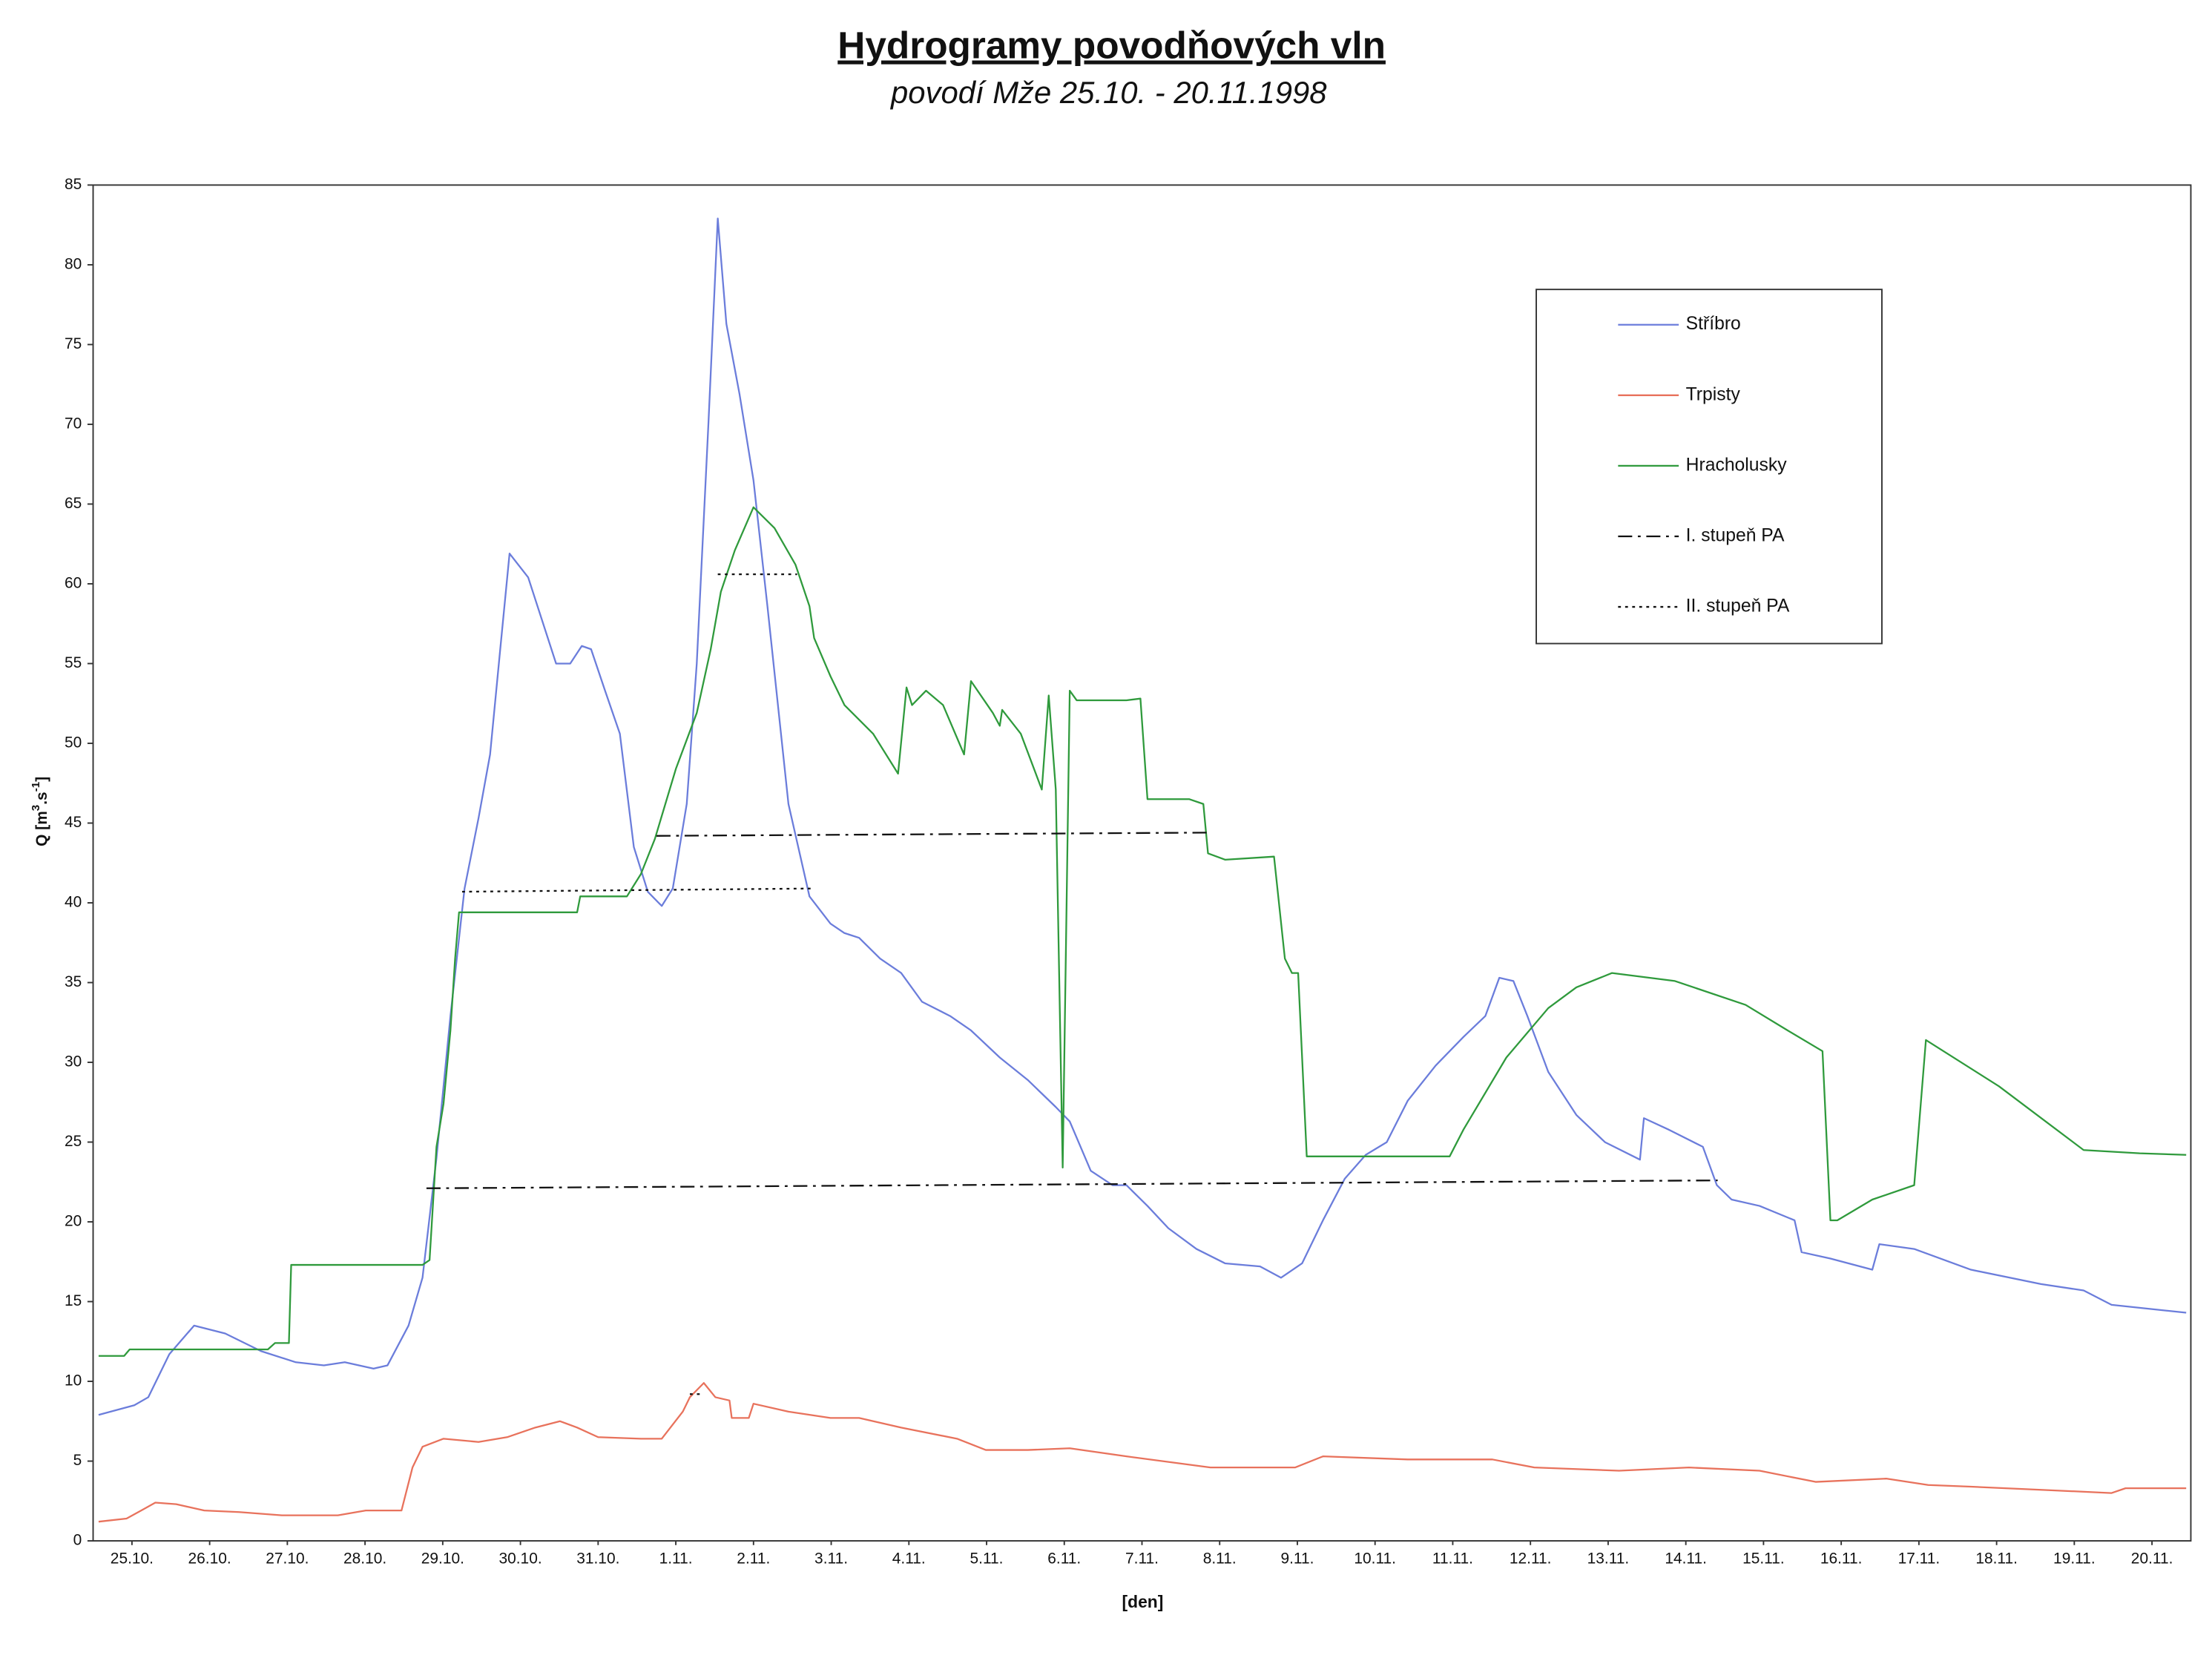 This screenshot has height=1661, width=2212. I want to click on y-tick-label: 55, so click(73, 662).